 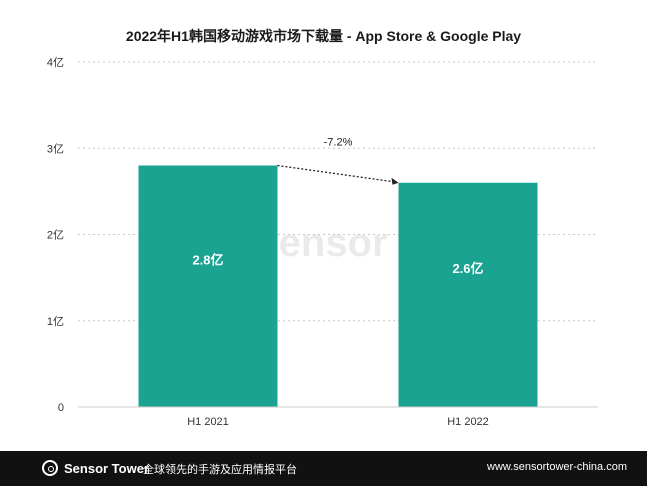 What do you see at coordinates (220, 470) in the screenshot?
I see `footer-tagline: 全球领先的手游及应用情报平台` at bounding box center [220, 470].